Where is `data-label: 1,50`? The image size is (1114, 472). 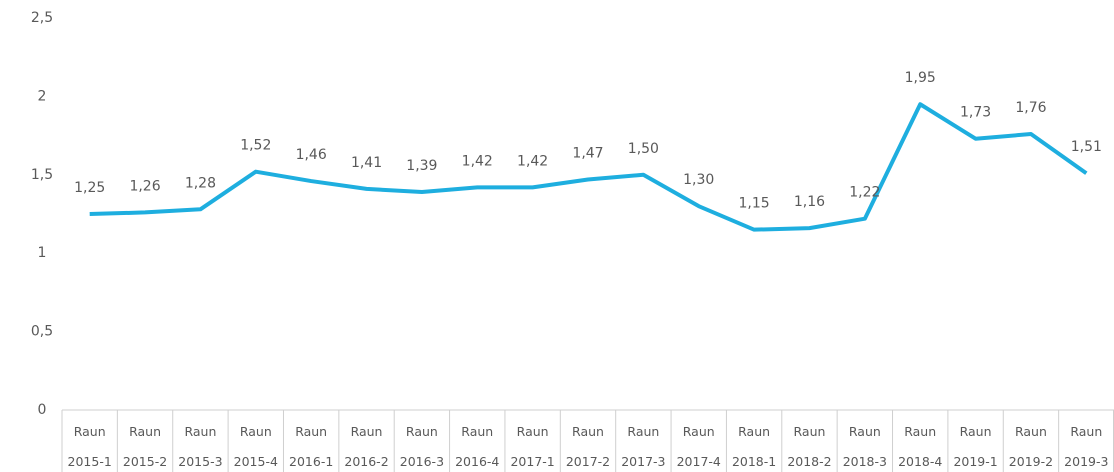
data-label: 1,50 is located at coordinates (643, 149).